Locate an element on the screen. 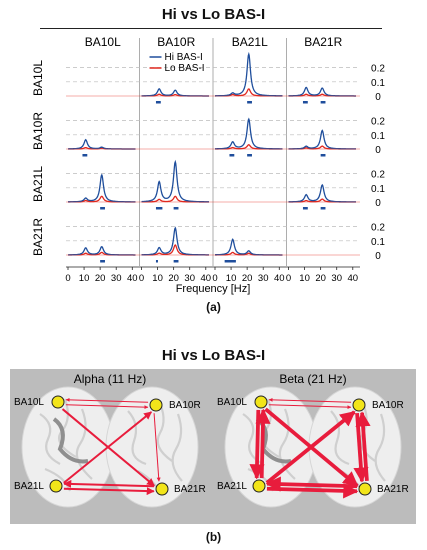  column-label: BA21L is located at coordinates (250, 42).